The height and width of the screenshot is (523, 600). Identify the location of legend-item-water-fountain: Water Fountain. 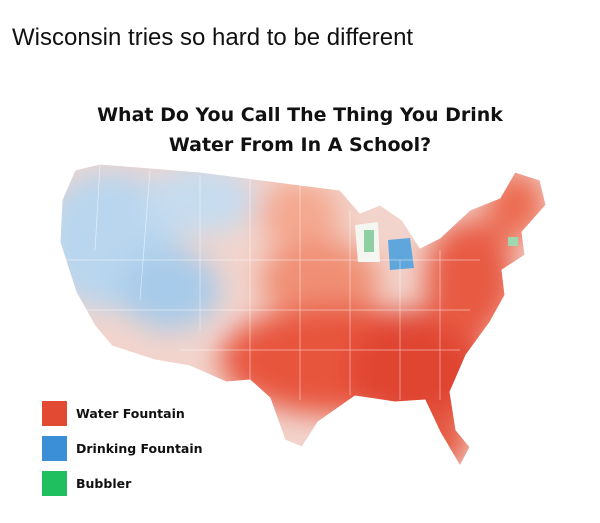
(122, 413).